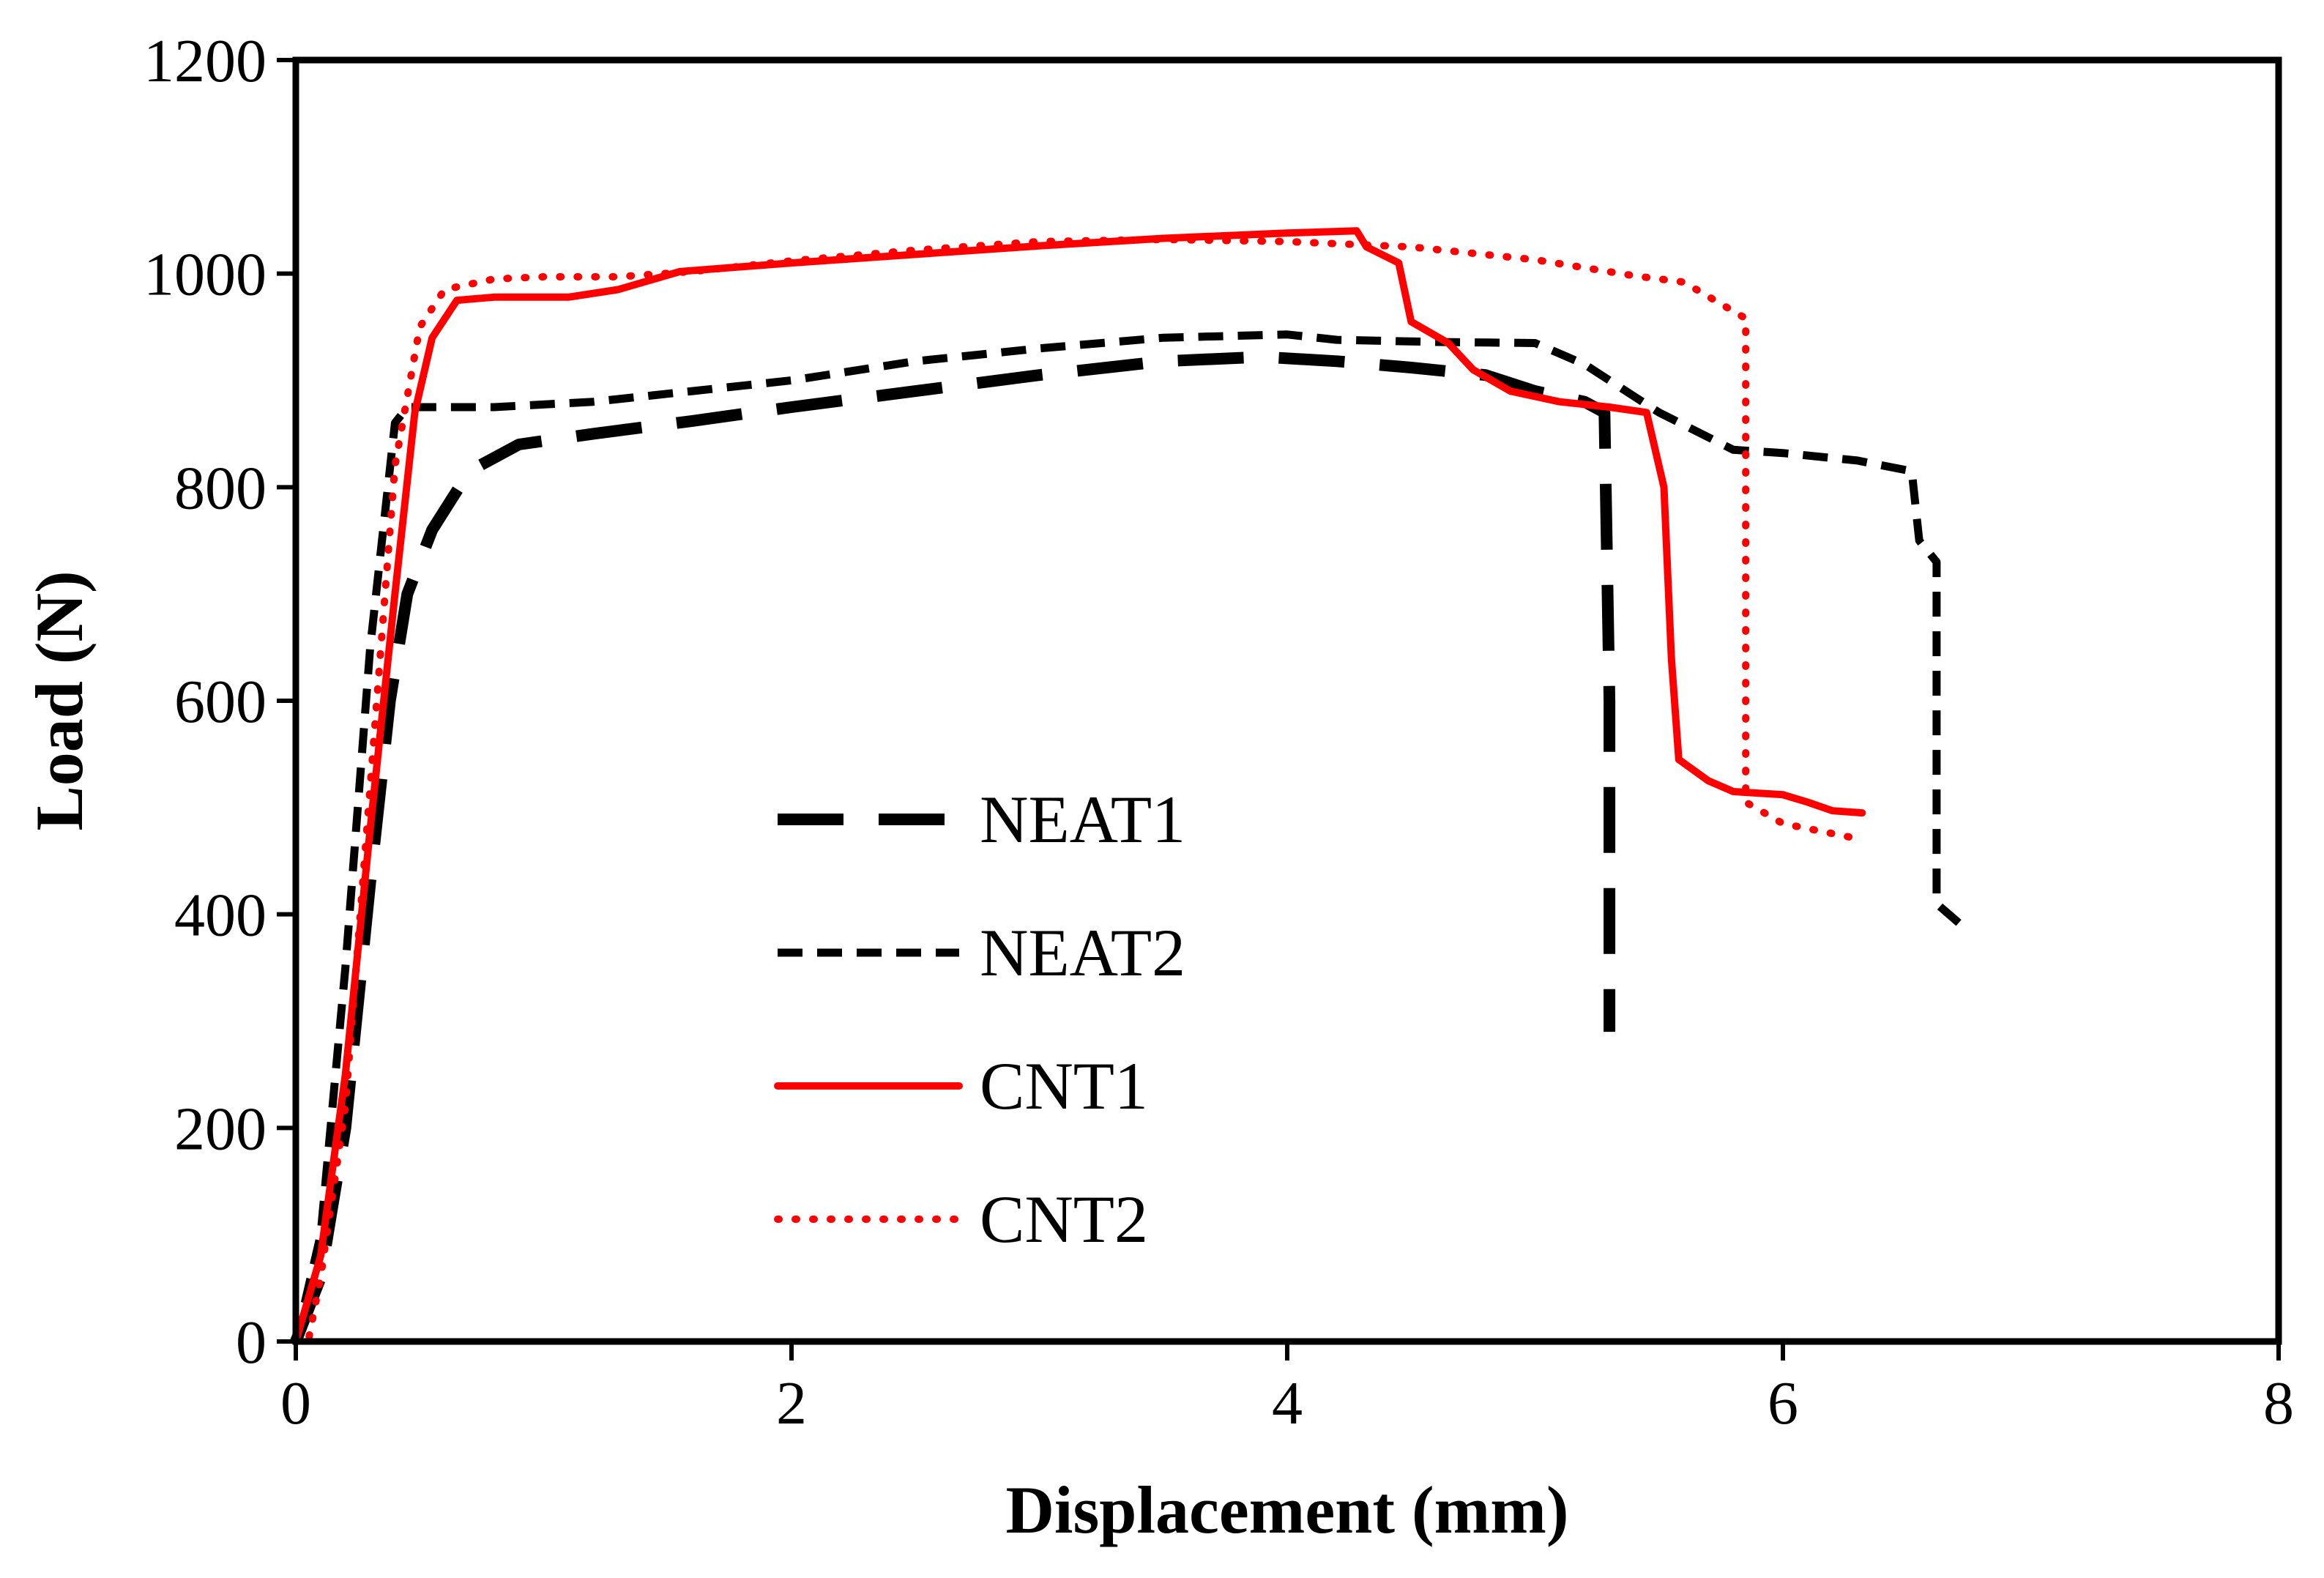 This screenshot has height=1578, width=2324. Describe the element at coordinates (1286, 1510) in the screenshot. I see `x-axis-title: Displacement (mm)` at that location.